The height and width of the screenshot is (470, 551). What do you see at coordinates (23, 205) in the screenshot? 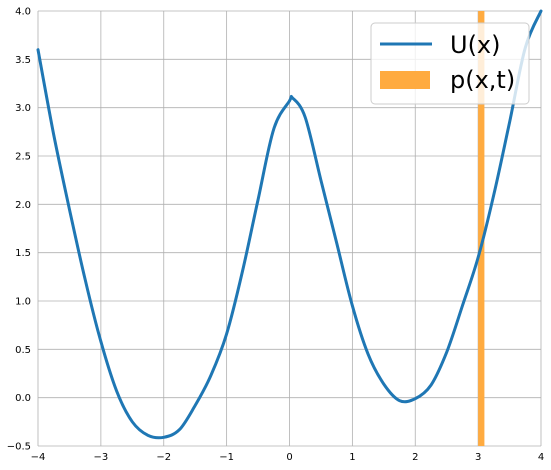
I see `y-tick-label: 2.0` at bounding box center [23, 205].